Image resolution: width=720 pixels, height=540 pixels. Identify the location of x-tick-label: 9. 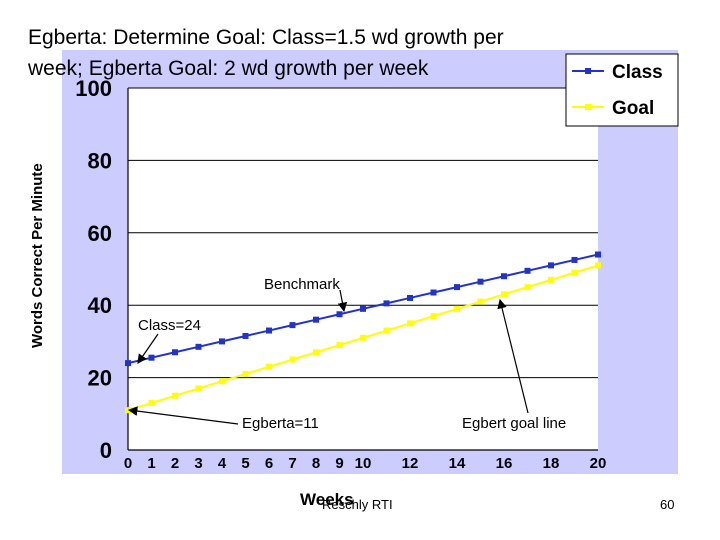
(339, 463).